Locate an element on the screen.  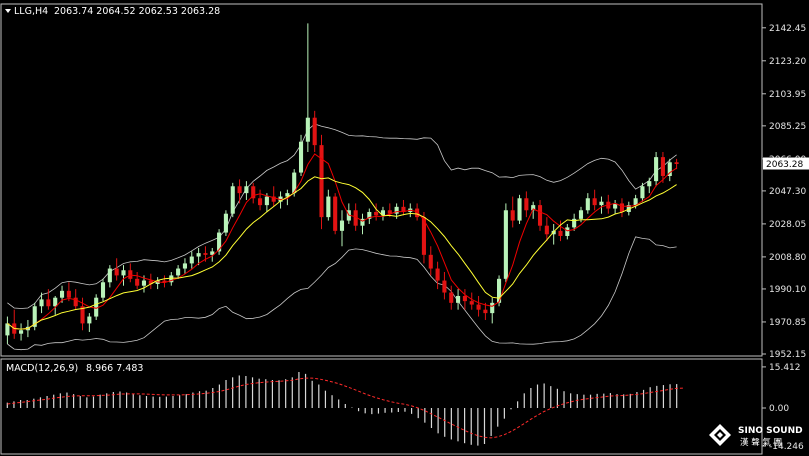
triangle-down-icon is located at coordinates (8, 11).